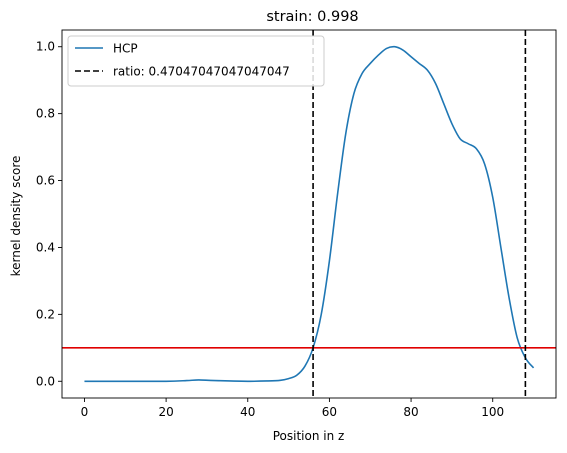 The image size is (567, 453). Describe the element at coordinates (45, 181) in the screenshot. I see `y-tick-label-3: 0.6` at that location.